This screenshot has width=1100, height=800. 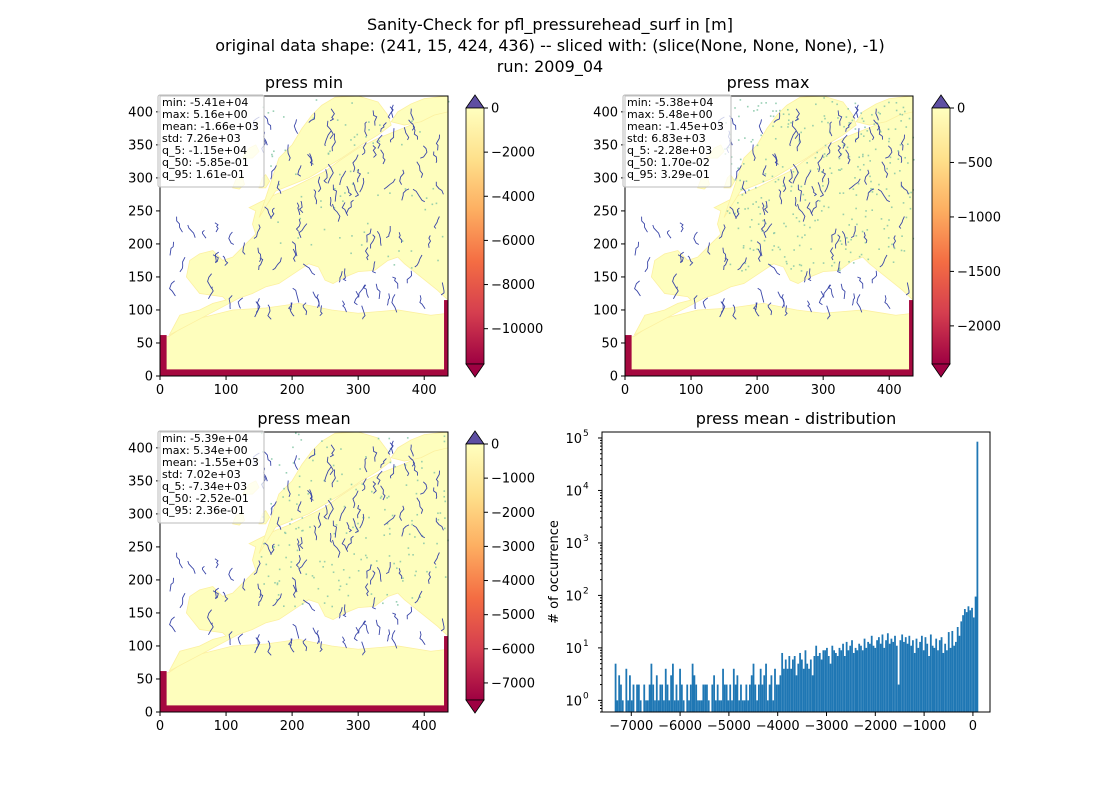 What do you see at coordinates (875, 726) in the screenshot?
I see `x-tick-label: −2000` at bounding box center [875, 726].